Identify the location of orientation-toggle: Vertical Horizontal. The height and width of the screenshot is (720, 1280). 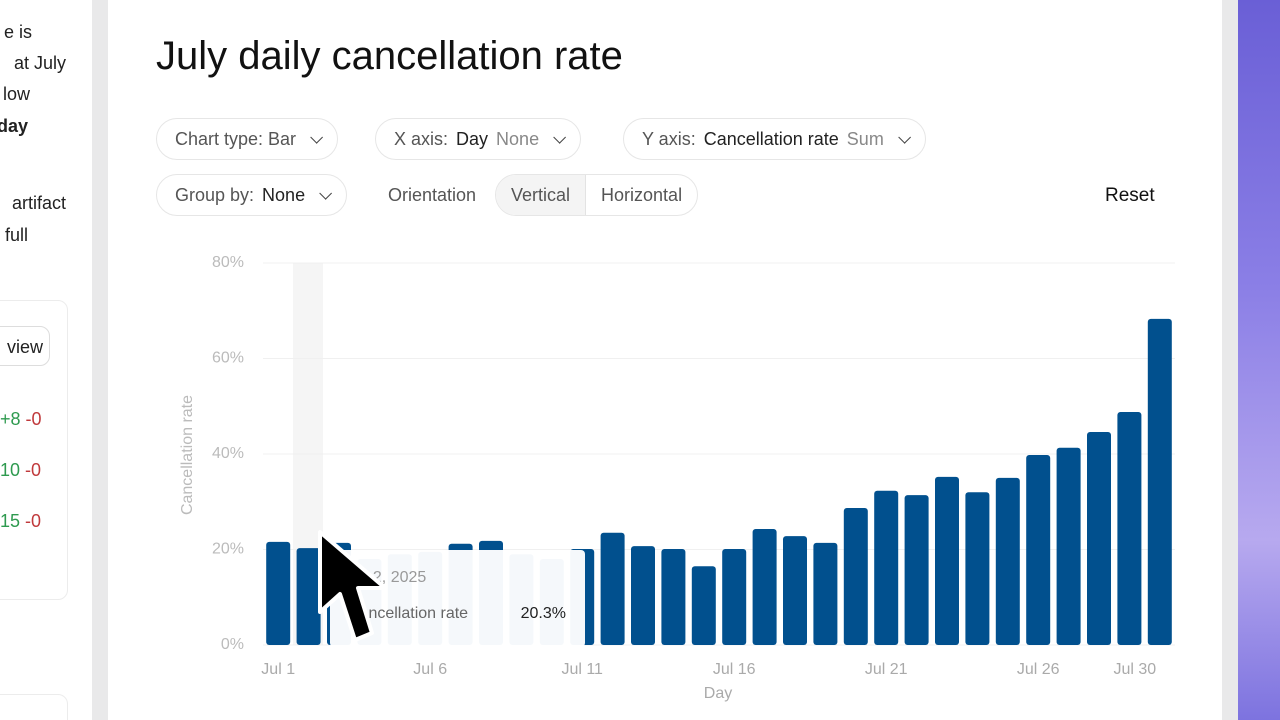
(597, 195).